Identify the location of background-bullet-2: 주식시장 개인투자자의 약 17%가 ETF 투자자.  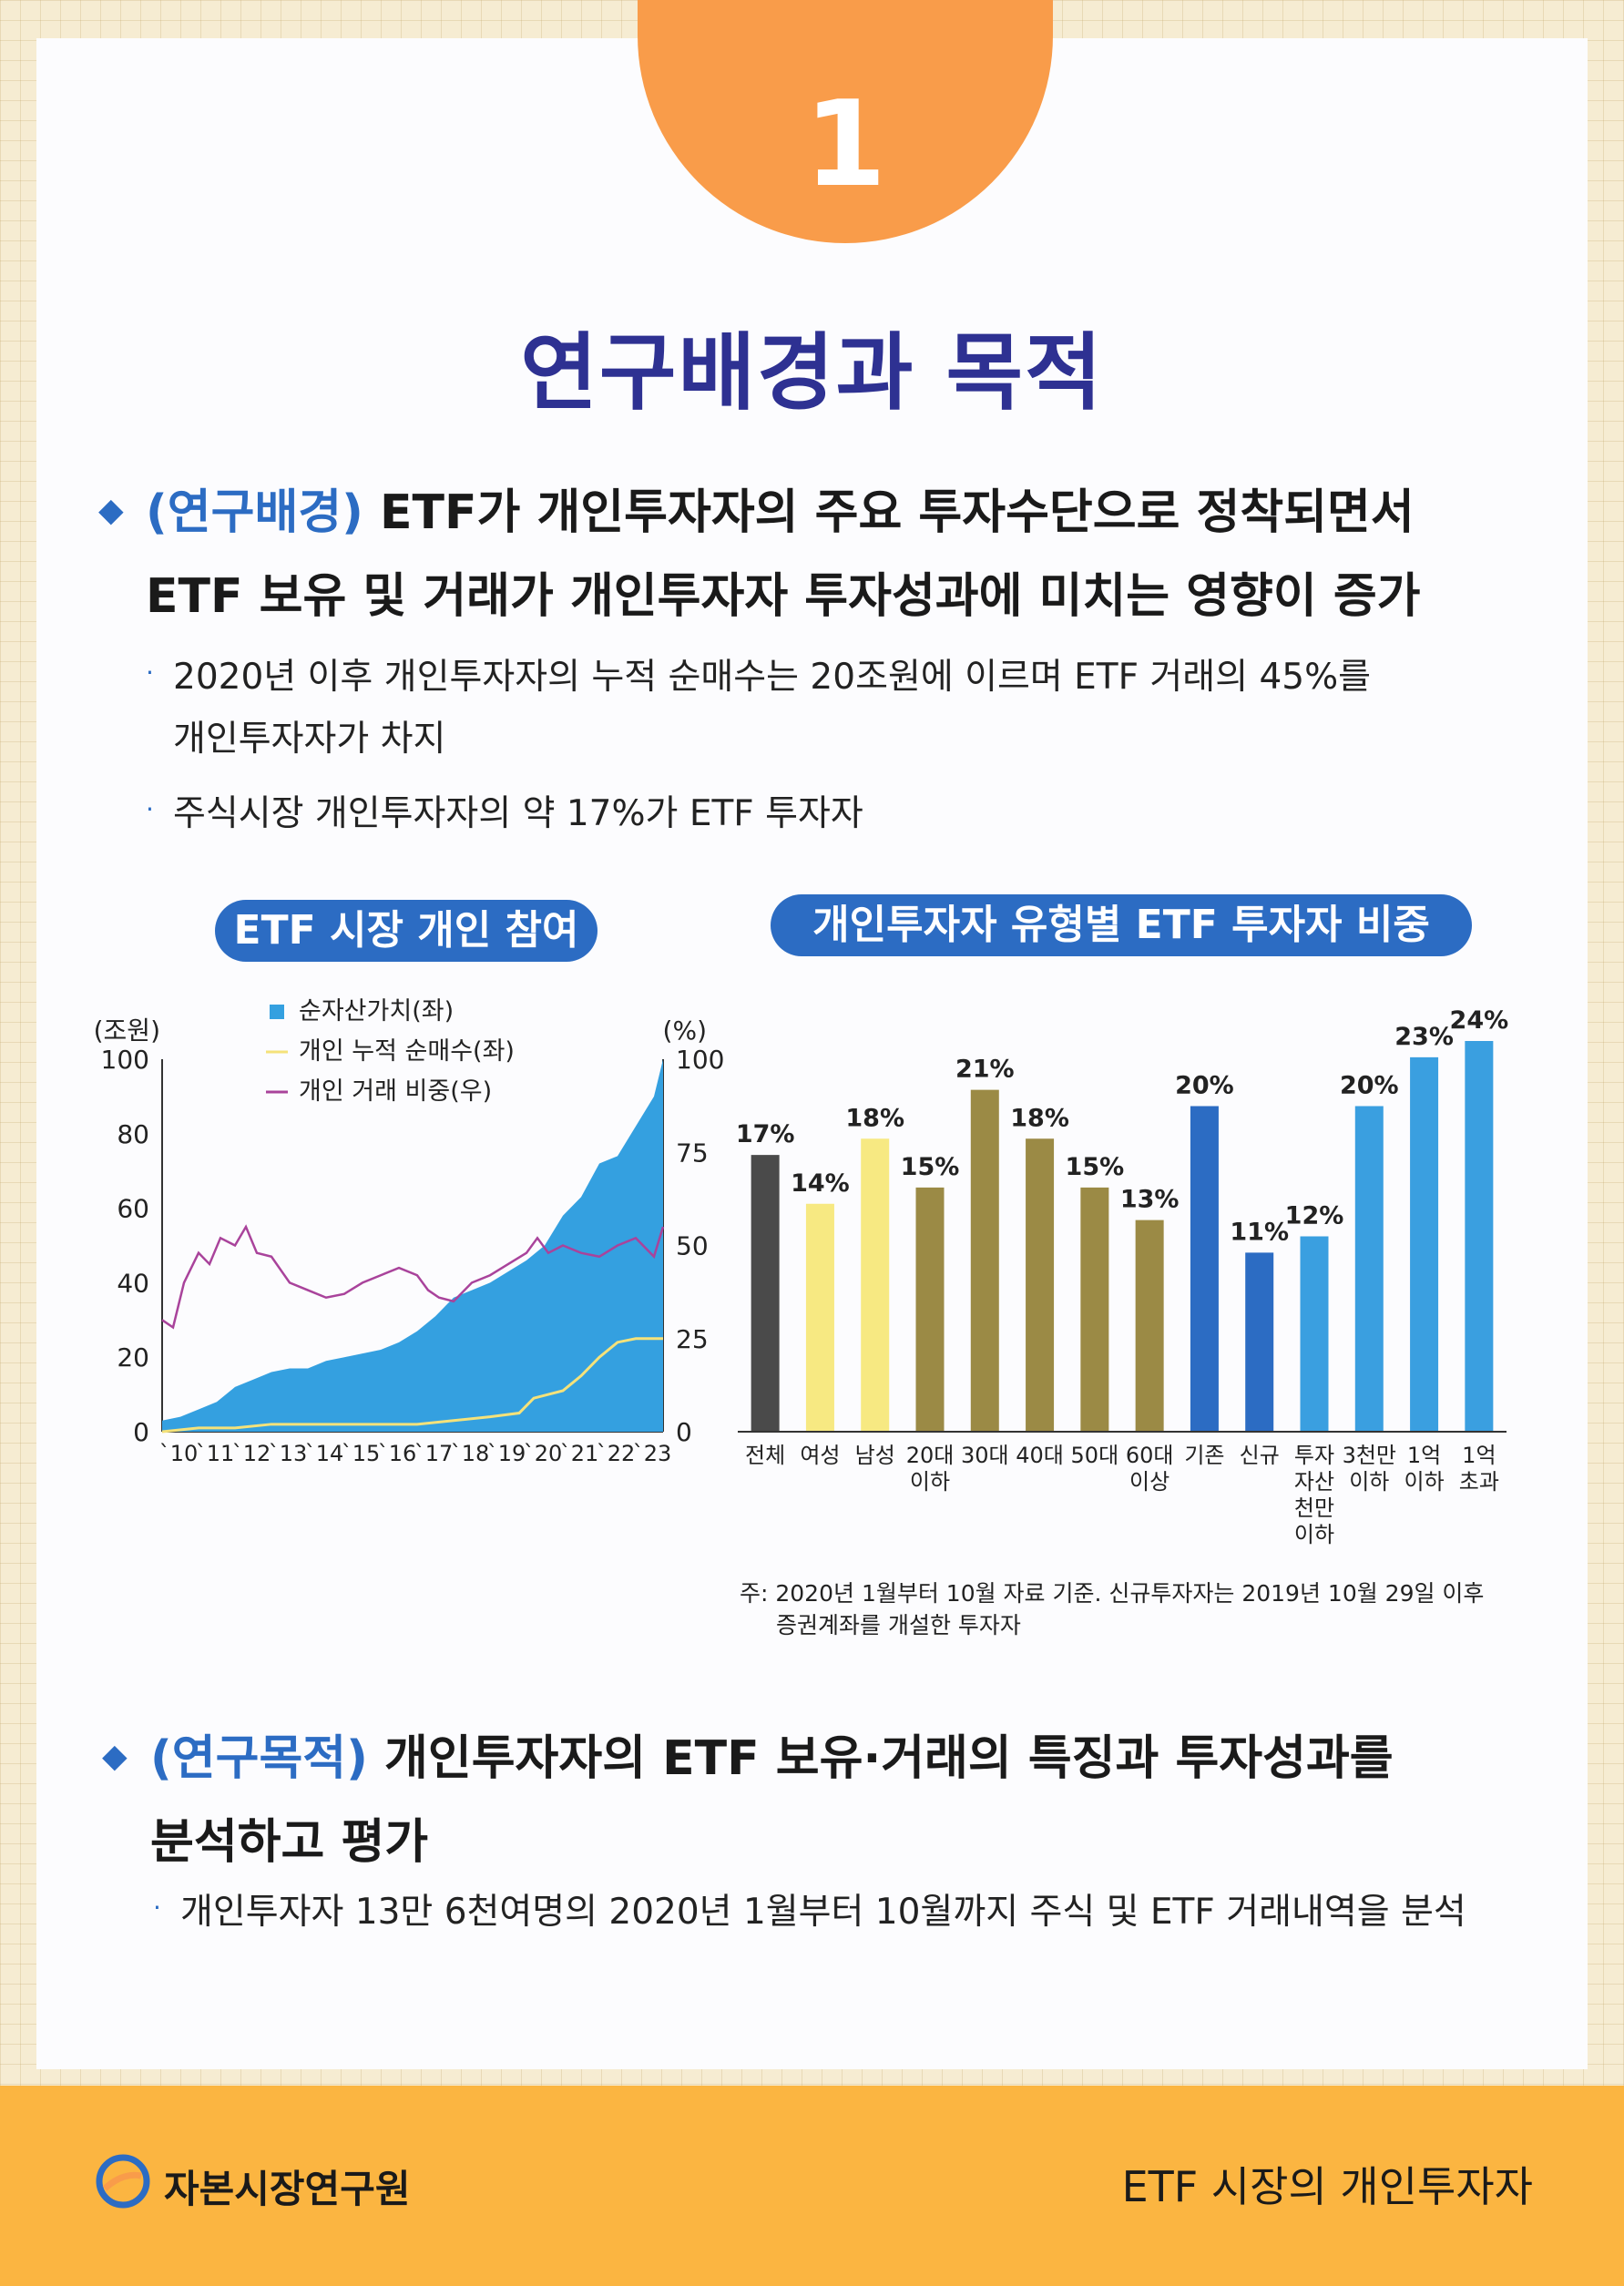
(518, 813).